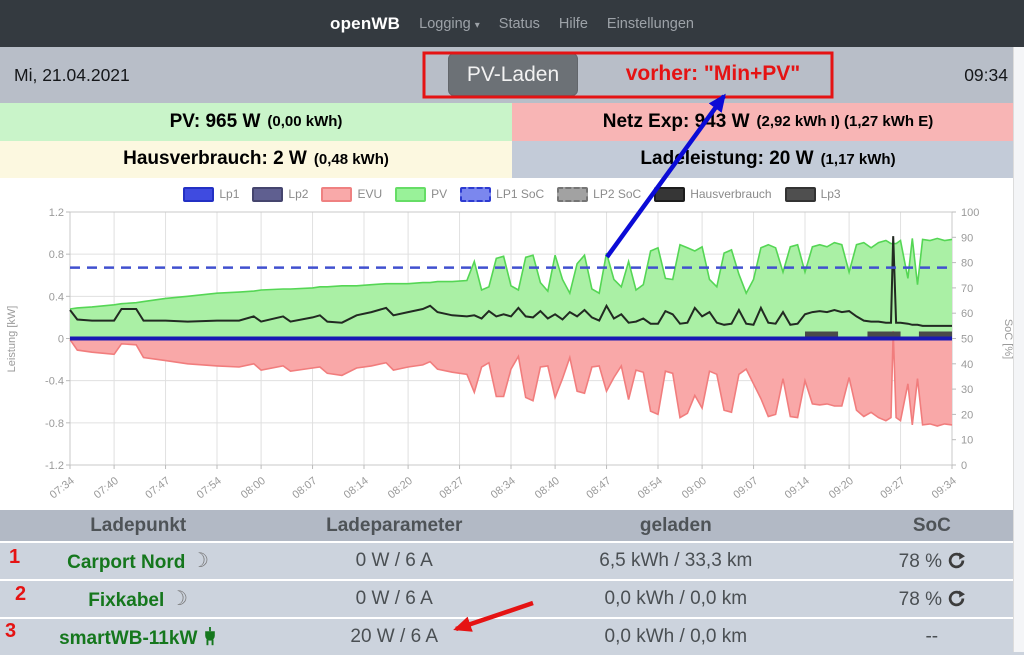 This screenshot has width=1024, height=655. Describe the element at coordinates (365, 23) in the screenshot. I see `app-brand: openWB` at that location.